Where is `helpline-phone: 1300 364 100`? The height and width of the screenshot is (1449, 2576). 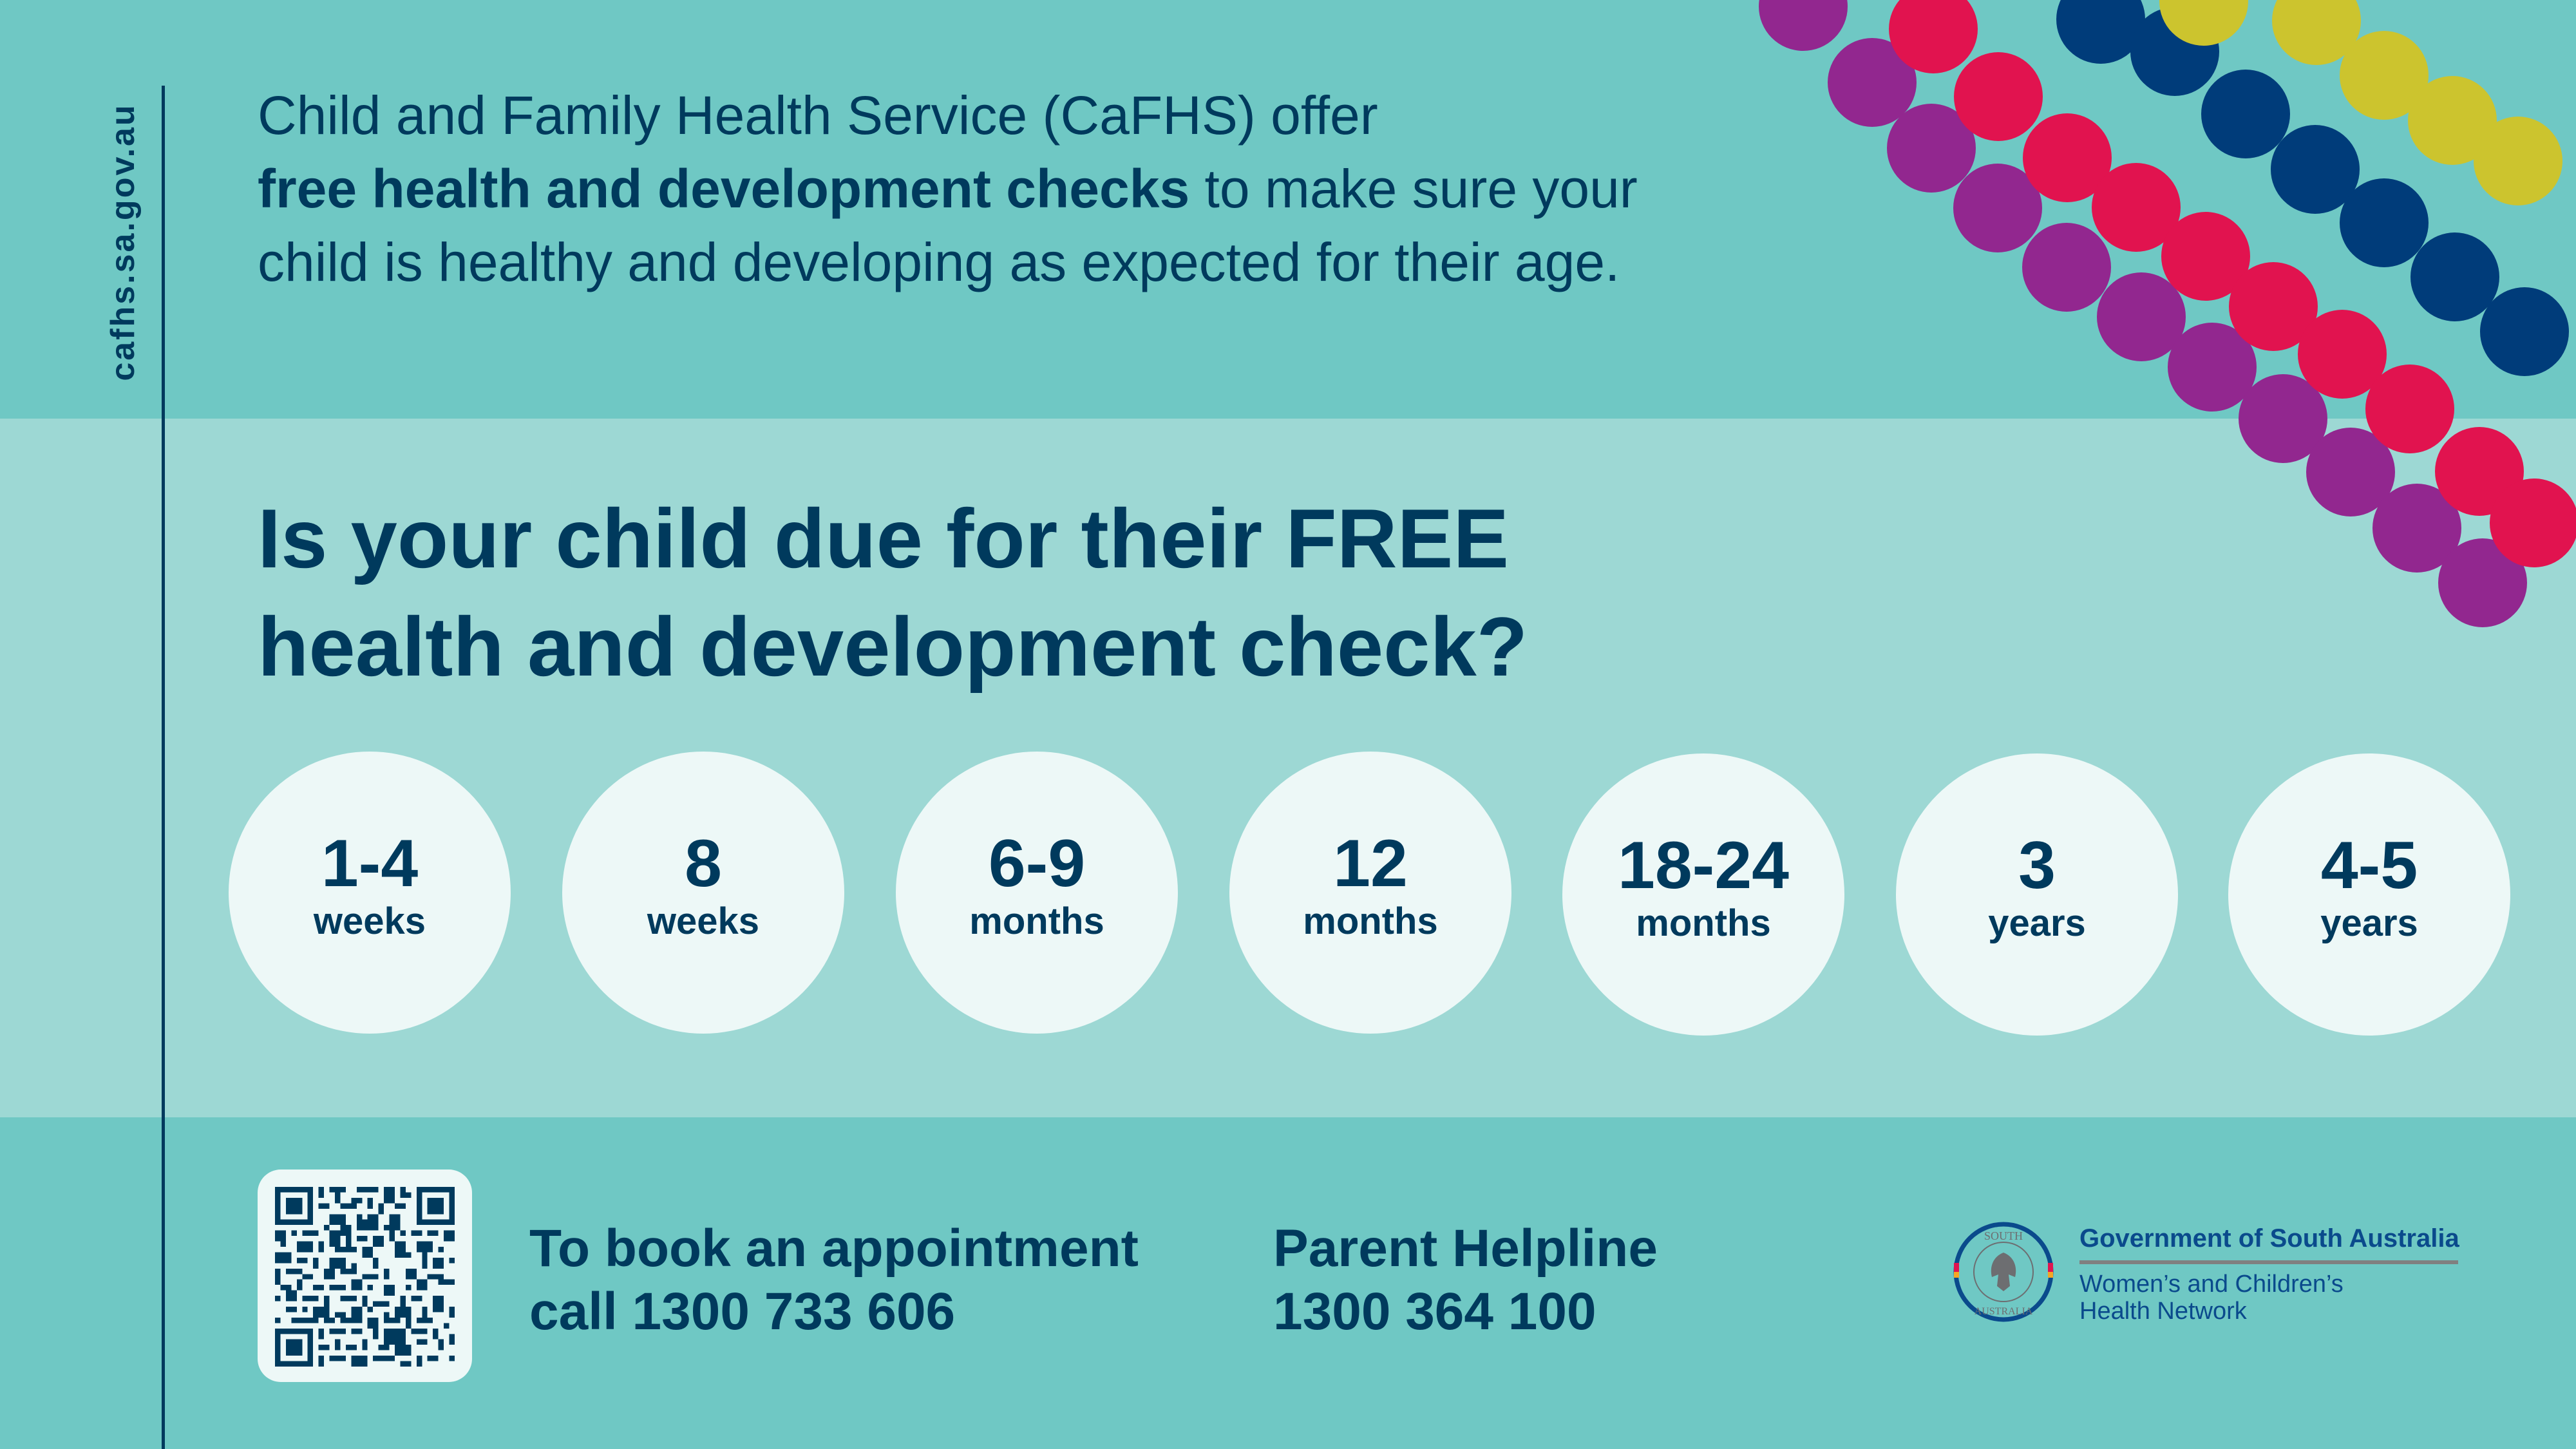 helpline-phone: 1300 364 100 is located at coordinates (1434, 1311).